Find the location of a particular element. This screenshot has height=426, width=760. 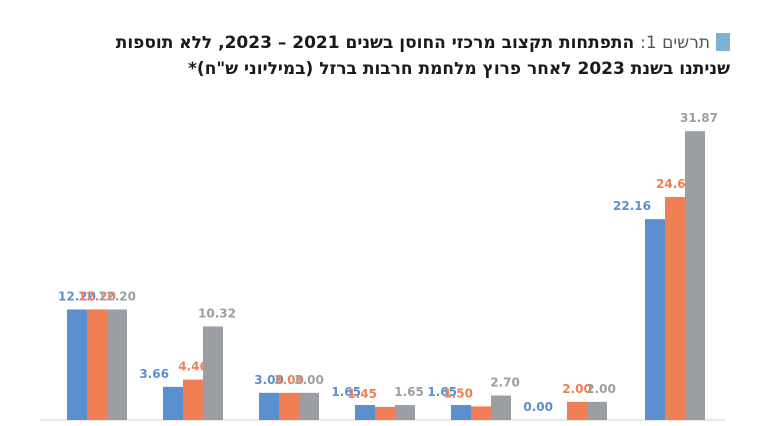

value-label-g6-s3: 2.00 is located at coordinates (601, 389).